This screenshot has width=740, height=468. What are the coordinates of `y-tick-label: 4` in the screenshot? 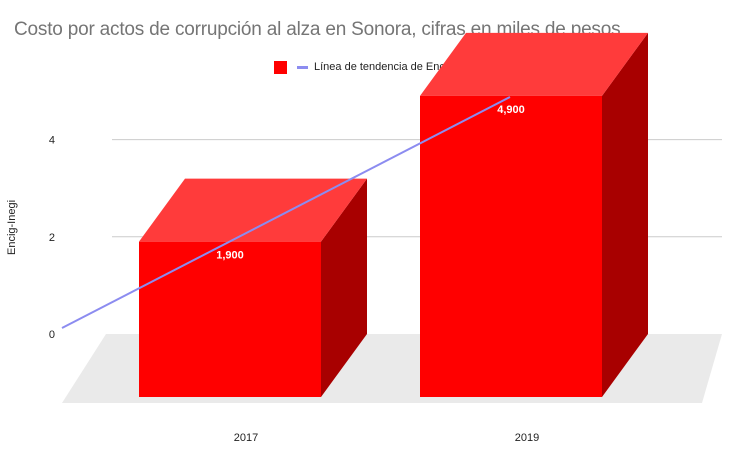 It's located at (52, 141).